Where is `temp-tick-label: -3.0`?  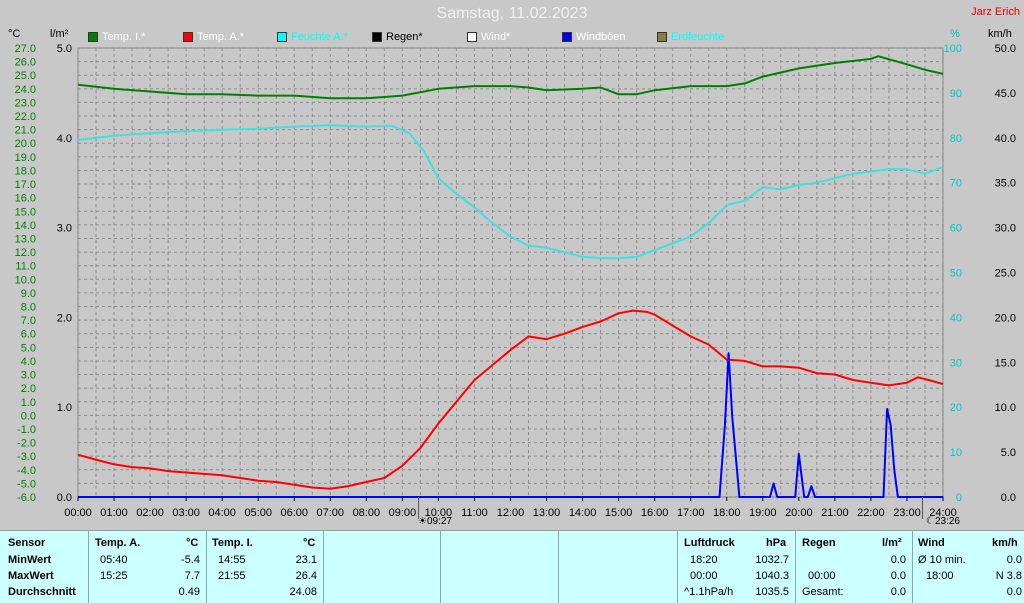
temp-tick-label: -3.0 is located at coordinates (26, 457).